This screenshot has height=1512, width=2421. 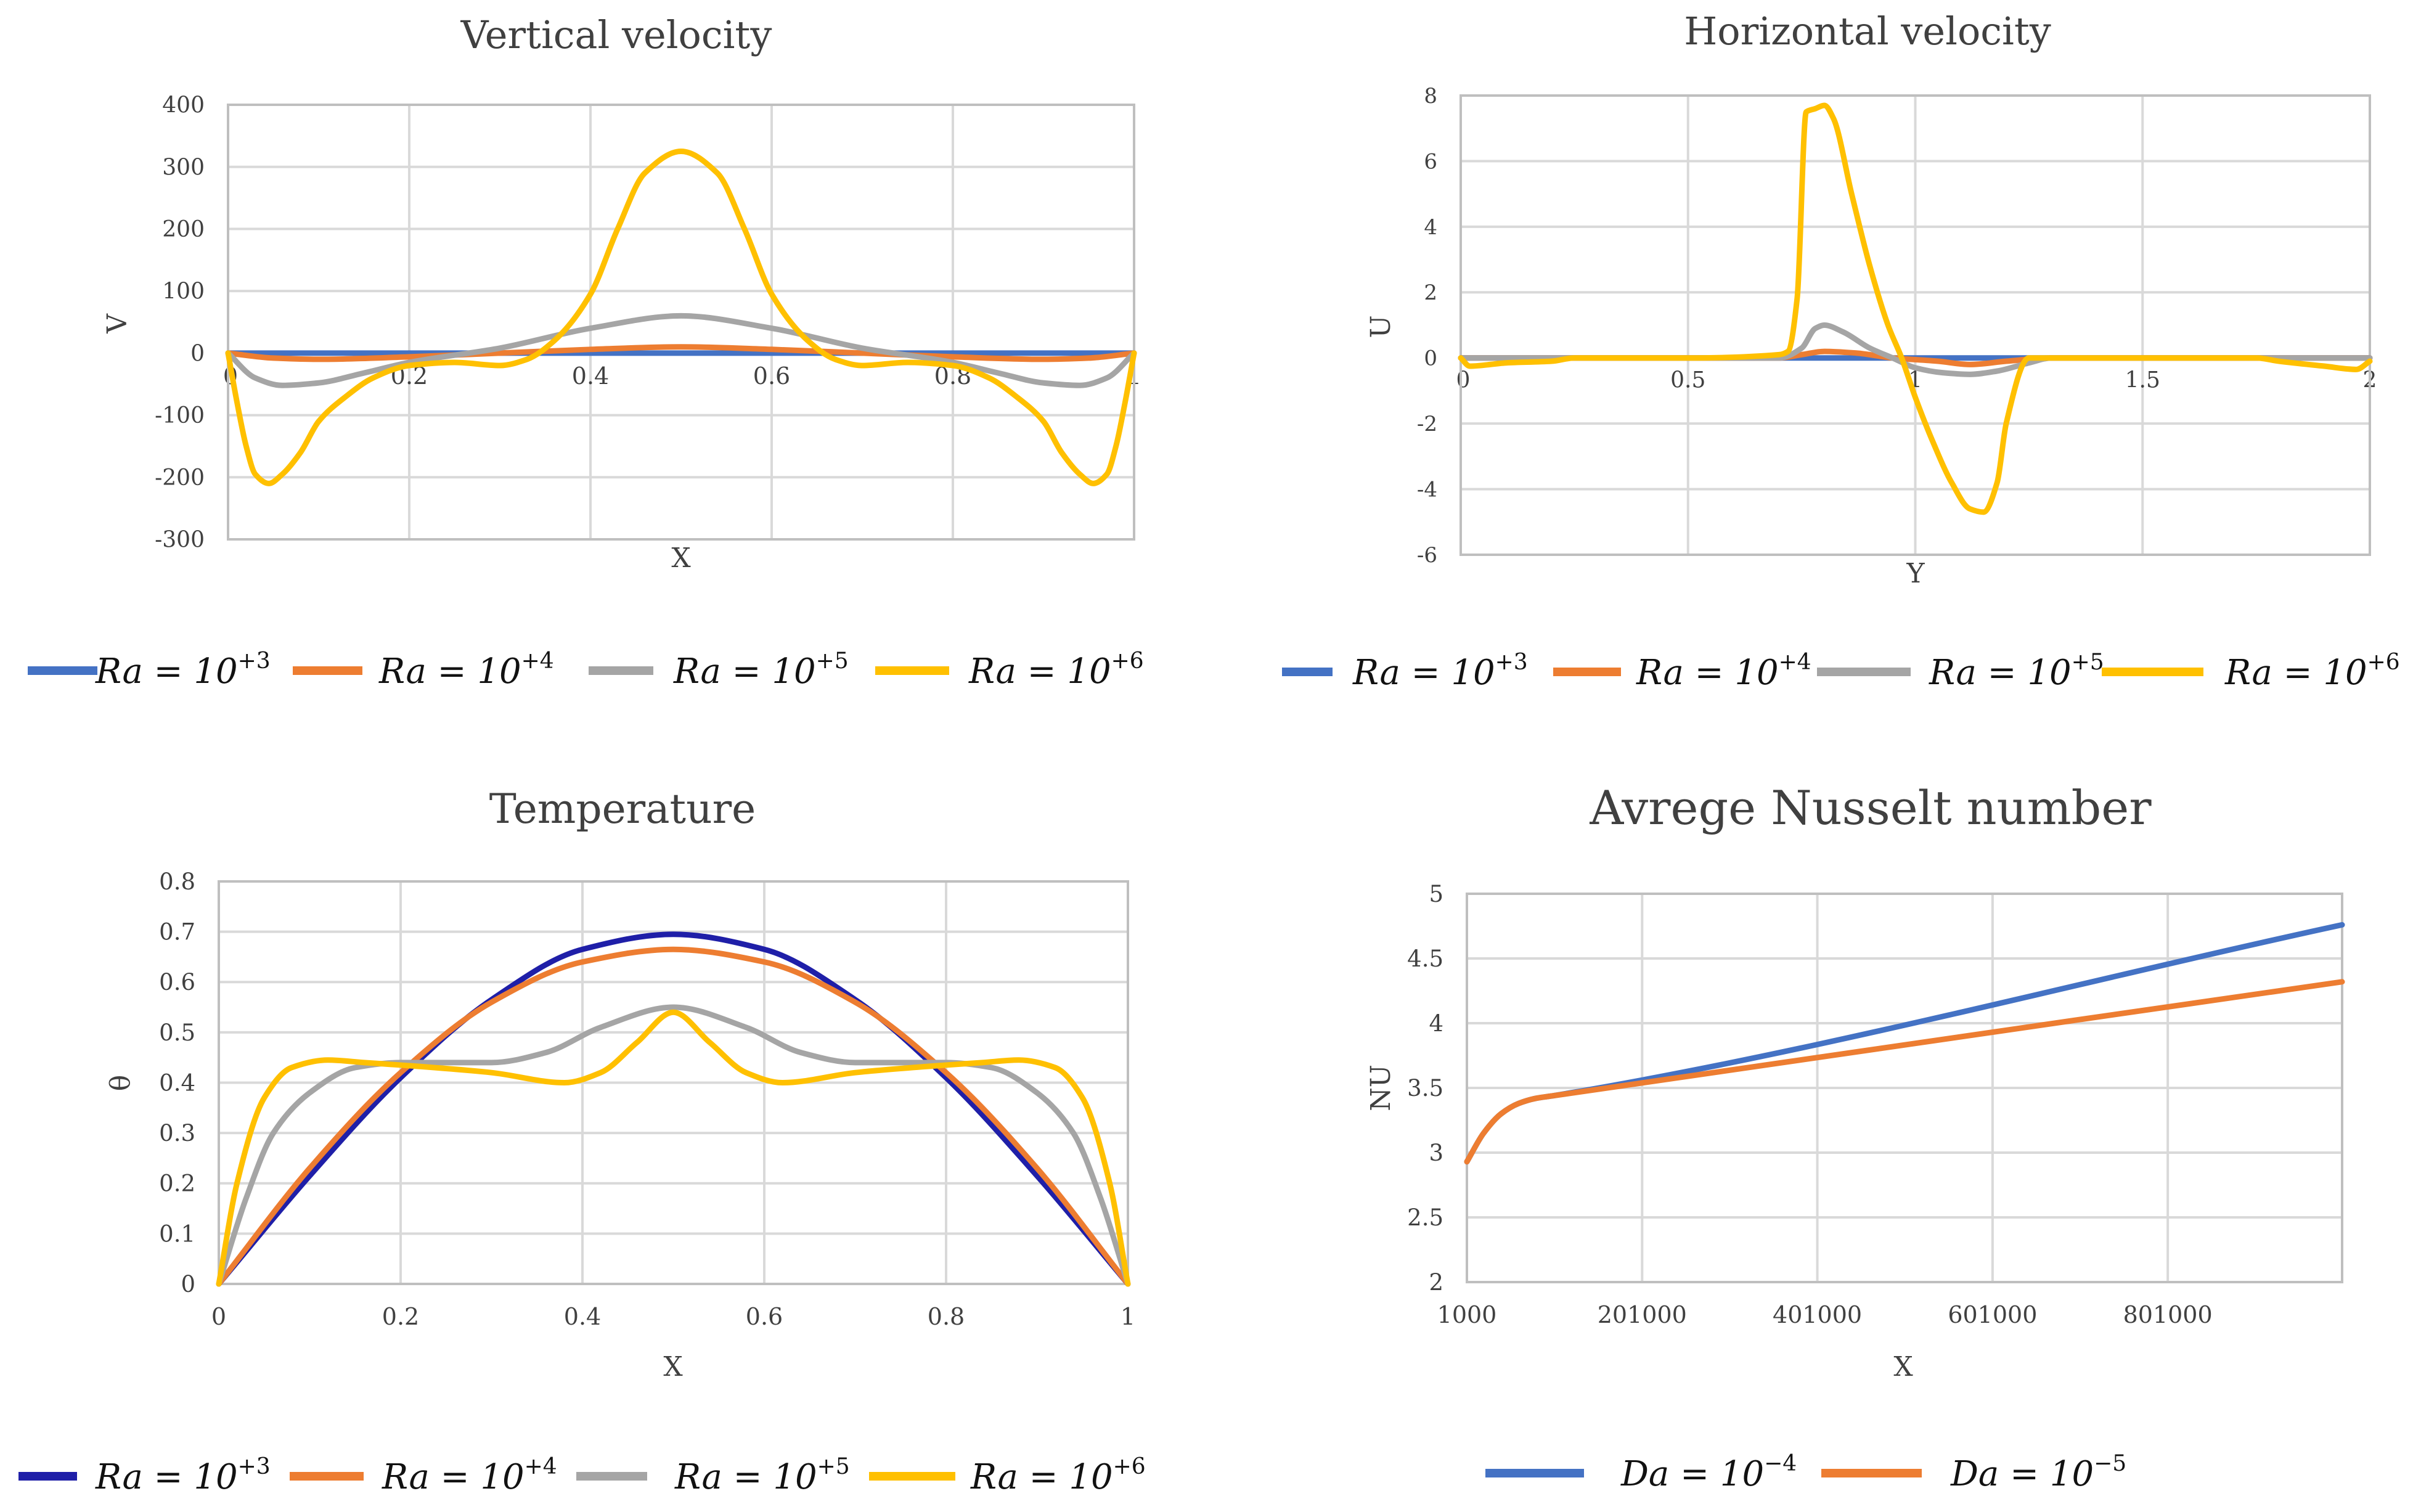 What do you see at coordinates (183, 168) in the screenshot?
I see `y-tick-label: 300` at bounding box center [183, 168].